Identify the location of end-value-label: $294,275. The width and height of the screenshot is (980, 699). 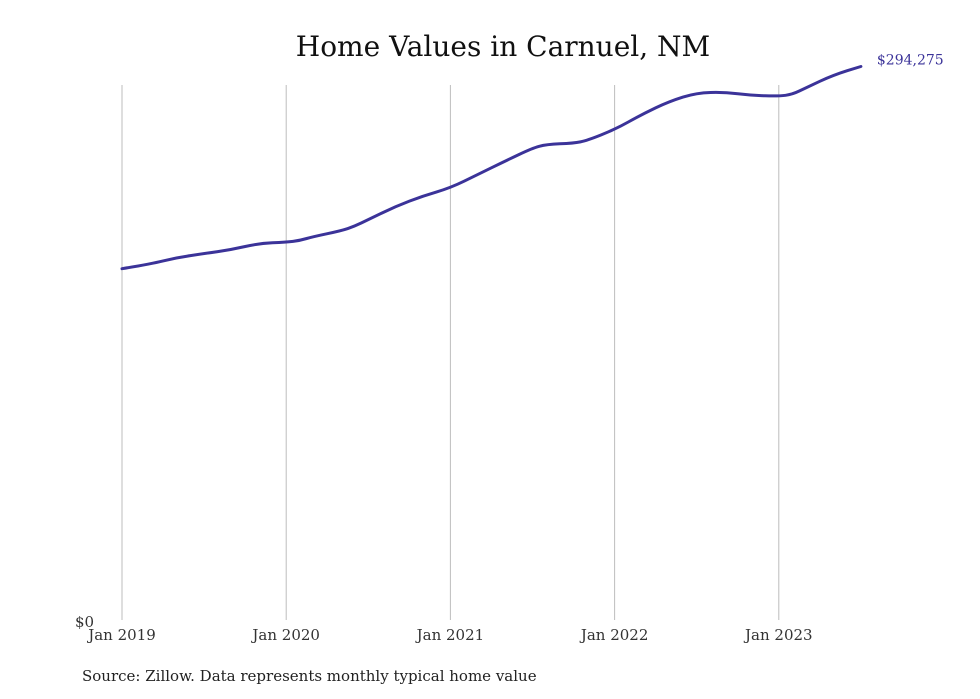
(910, 60).